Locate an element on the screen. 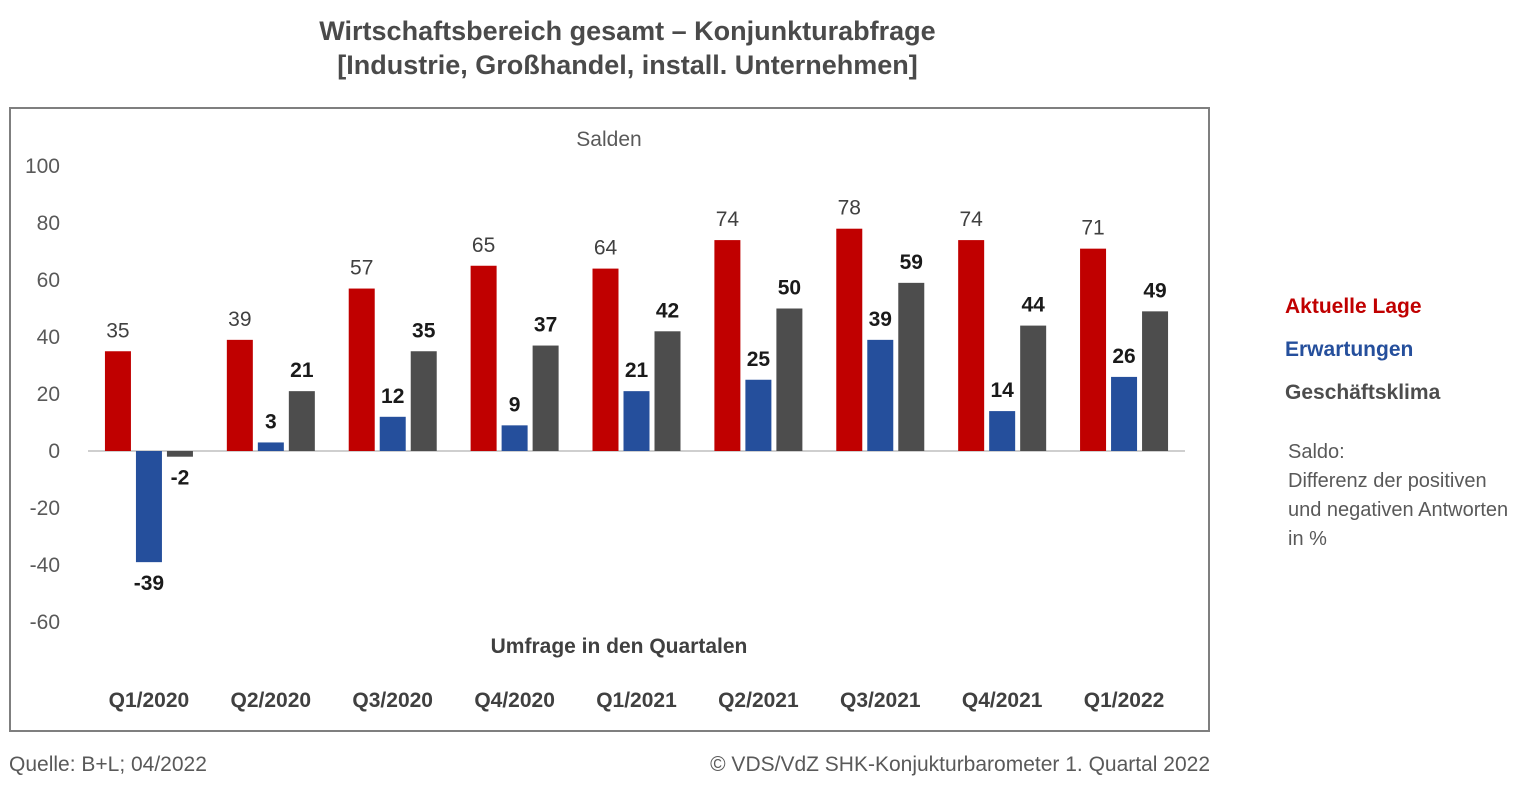  data-label: 64 is located at coordinates (606, 248).